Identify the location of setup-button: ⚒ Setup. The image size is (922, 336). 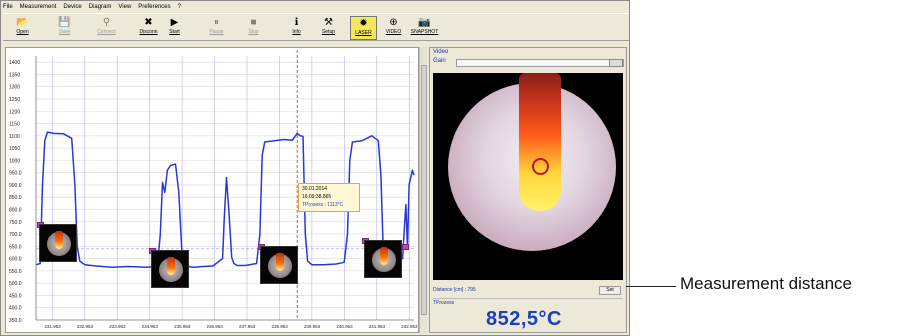
(328, 28).